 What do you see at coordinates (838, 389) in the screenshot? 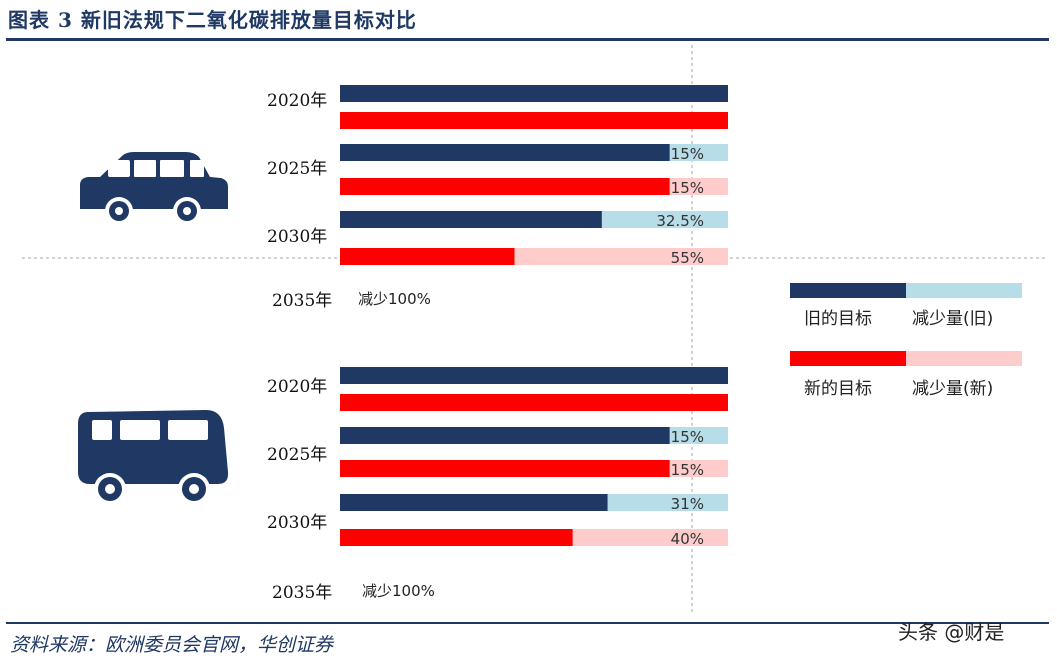
I see `legend-label-new-target: 新的目标` at bounding box center [838, 389].